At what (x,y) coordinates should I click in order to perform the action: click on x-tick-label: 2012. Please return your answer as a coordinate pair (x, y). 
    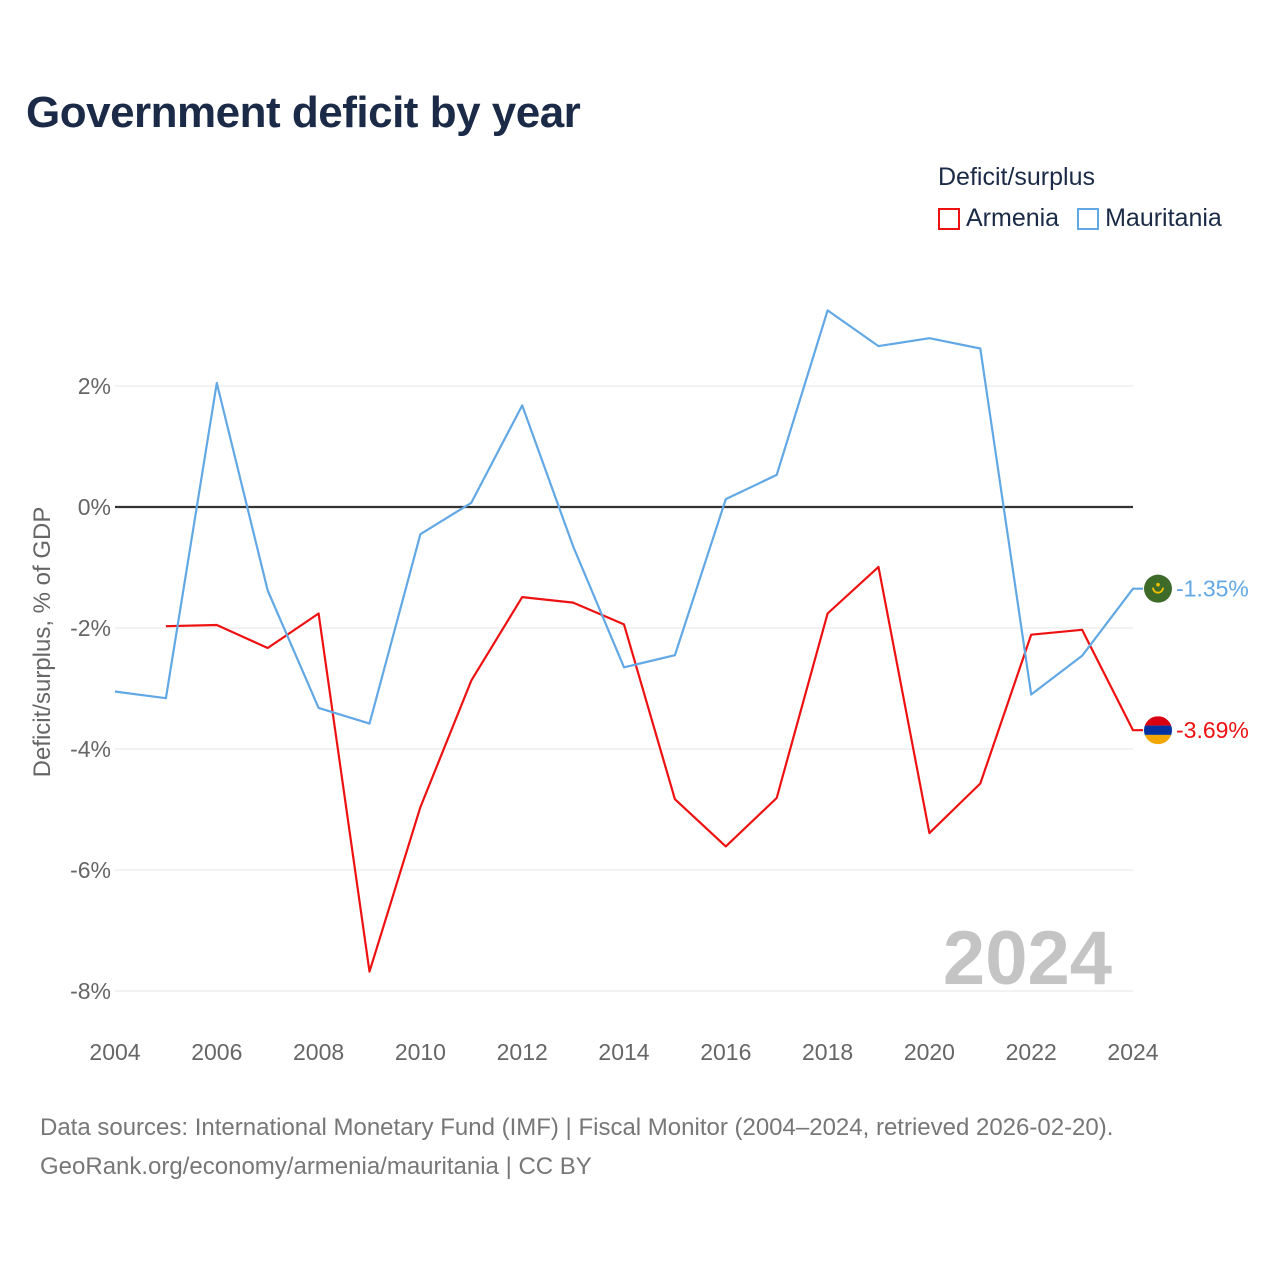
    Looking at the image, I should click on (522, 1052).